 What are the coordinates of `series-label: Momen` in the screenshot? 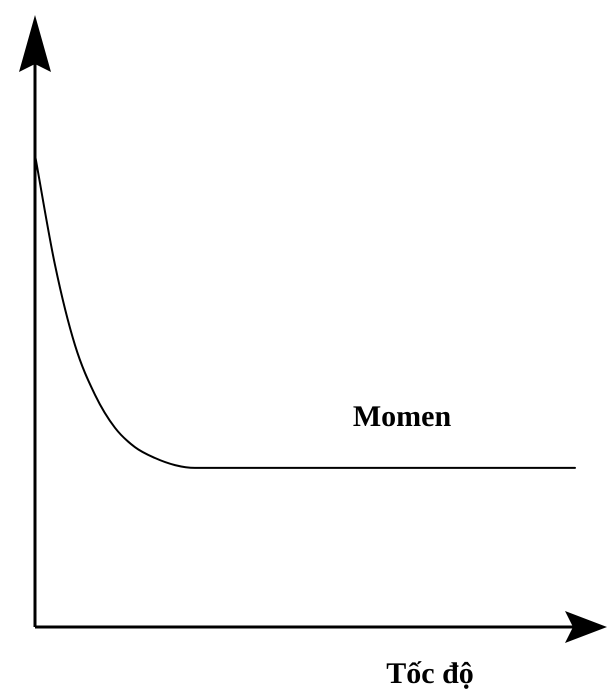 It's located at (402, 416).